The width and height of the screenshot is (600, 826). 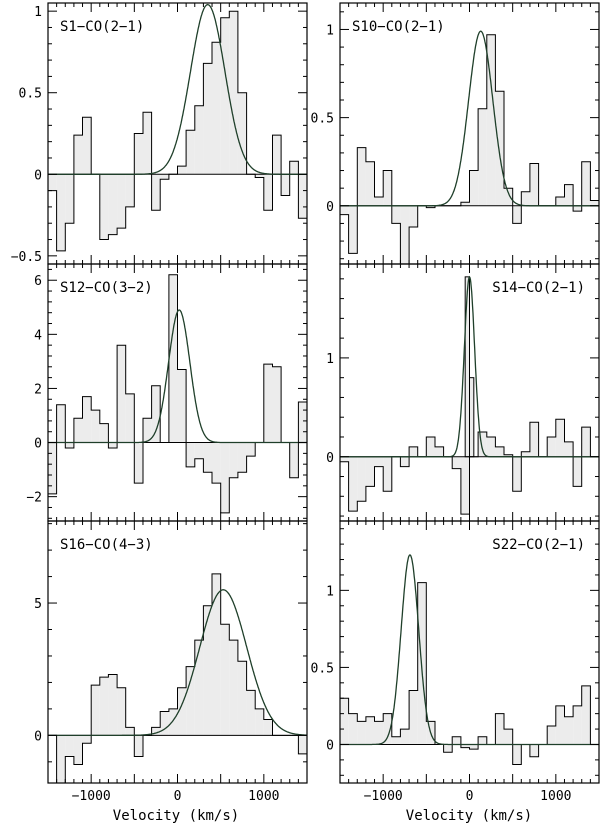 What do you see at coordinates (106, 288) in the screenshot?
I see `panel-label: S12−CO(3−2)` at bounding box center [106, 288].